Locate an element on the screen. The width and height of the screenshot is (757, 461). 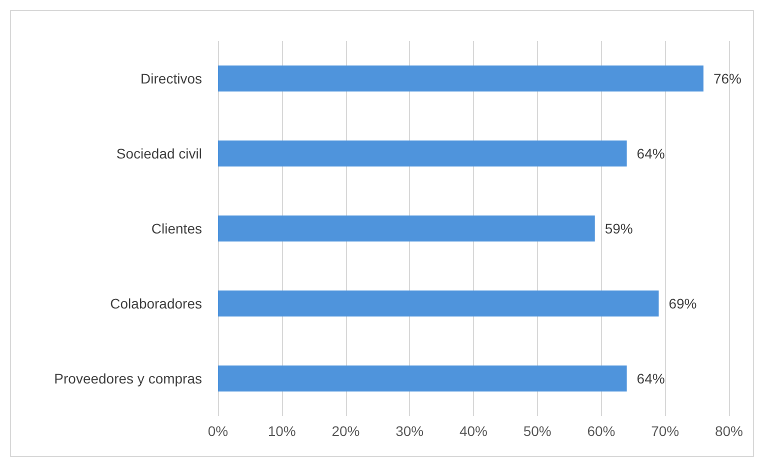
data-label: 69% is located at coordinates (682, 304).